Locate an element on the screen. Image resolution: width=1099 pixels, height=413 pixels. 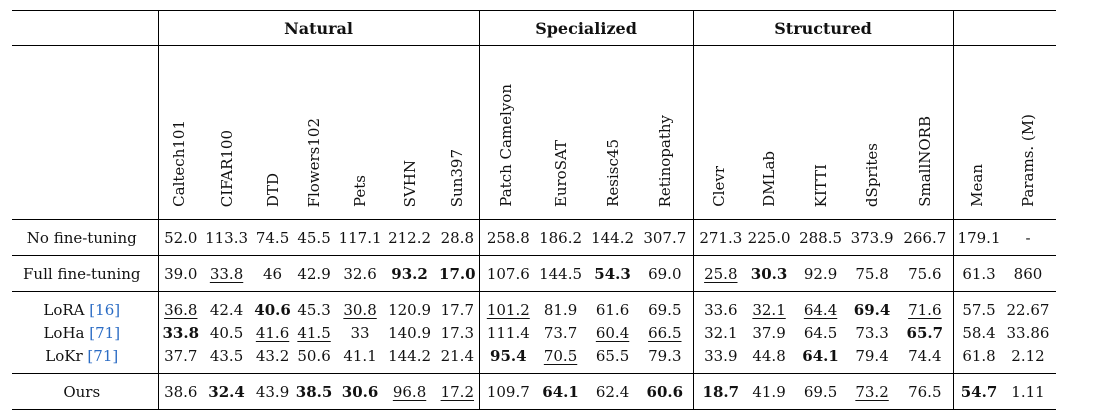
cell-value: 38.5 is located at coordinates (314, 391).